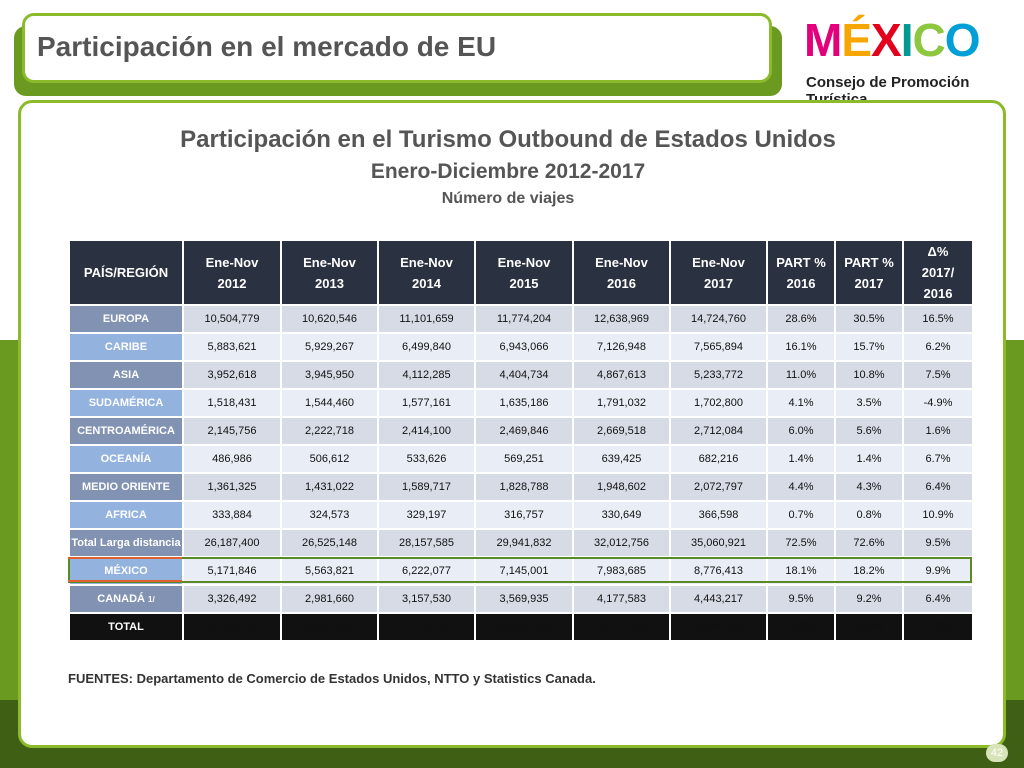 Image resolution: width=1024 pixels, height=768 pixels. What do you see at coordinates (329, 599) in the screenshot?
I see `value-cell: 2,981,660` at bounding box center [329, 599].